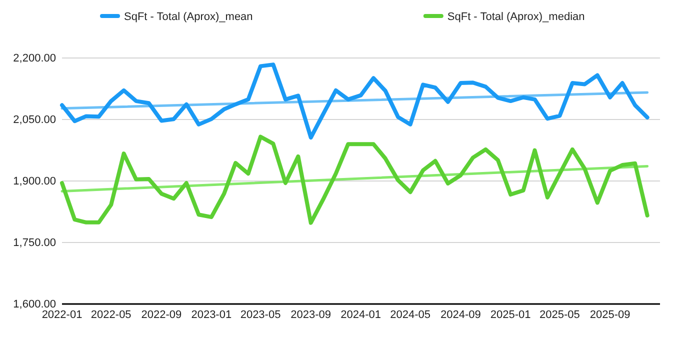 The image size is (678, 350). Describe the element at coordinates (34, 304) in the screenshot. I see `y-tick-label: 1,600.00` at that location.